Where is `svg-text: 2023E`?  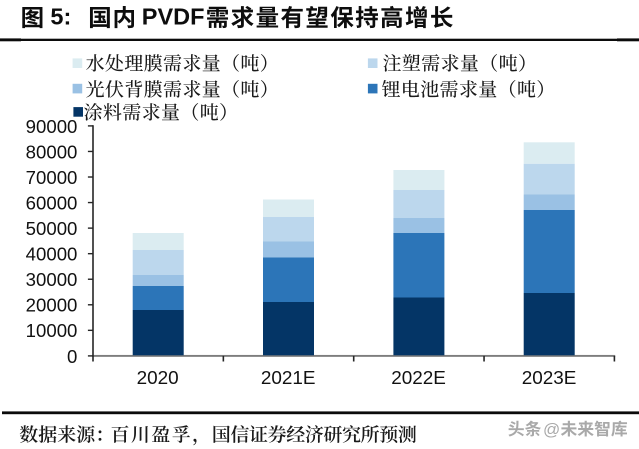 svg-text: 2023E is located at coordinates (549, 378).